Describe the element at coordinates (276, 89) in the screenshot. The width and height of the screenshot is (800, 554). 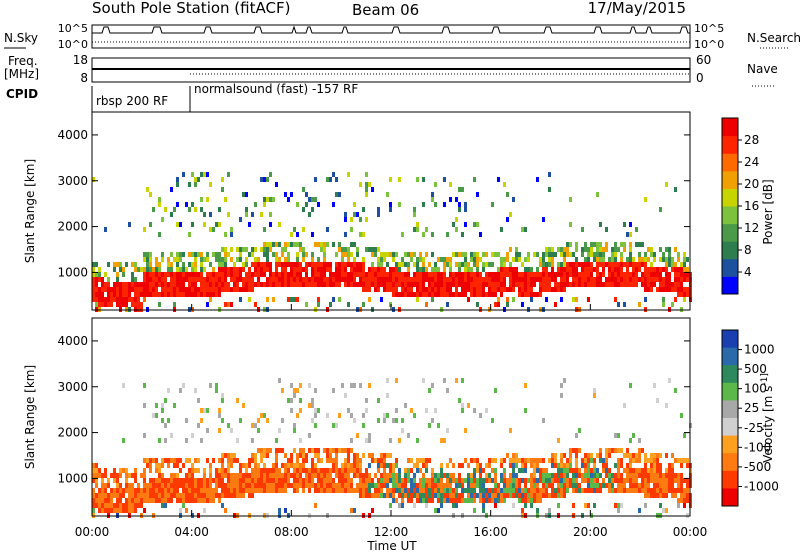
I see `cpid-segment-2: normalsound (fast) -157 RF` at that location.